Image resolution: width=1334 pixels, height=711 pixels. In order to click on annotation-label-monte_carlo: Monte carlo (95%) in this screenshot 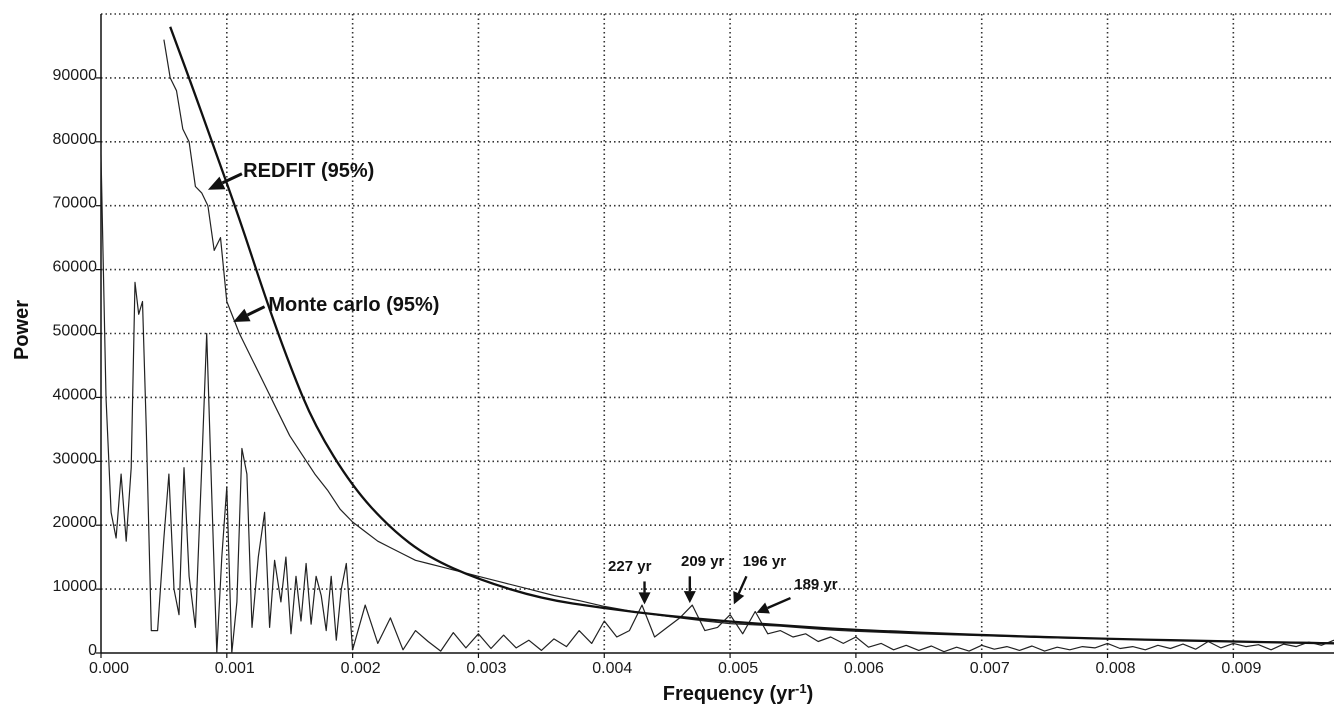, I will do `click(353, 305)`.